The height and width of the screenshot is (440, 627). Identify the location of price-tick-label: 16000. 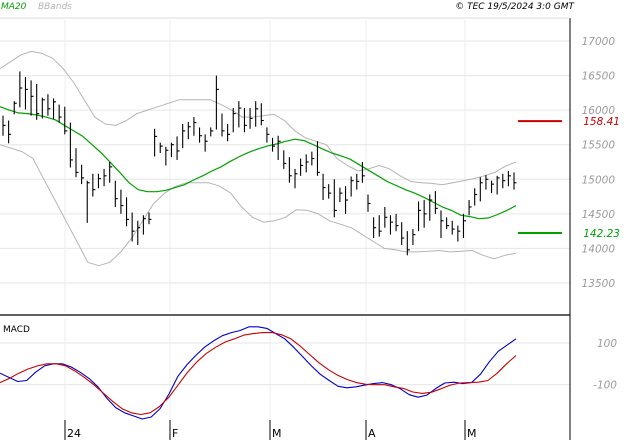
(599, 111).